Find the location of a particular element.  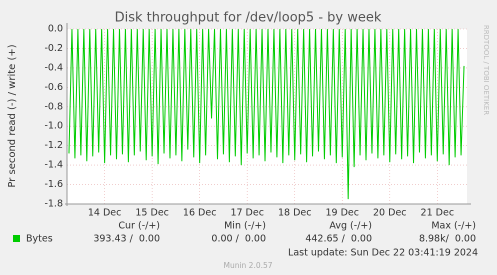

summary-value: 393.43 / 0.00 is located at coordinates (126, 239).